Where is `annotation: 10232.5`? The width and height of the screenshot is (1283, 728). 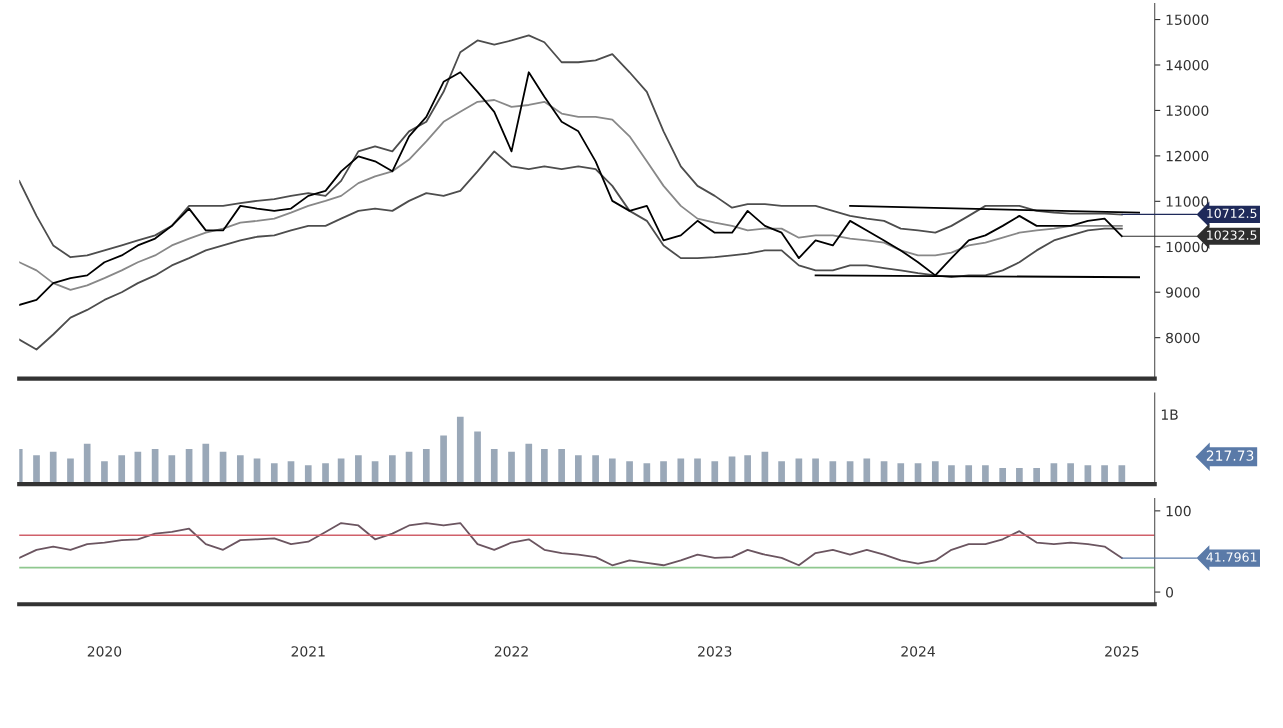
annotation: 10232.5 is located at coordinates (1232, 235).